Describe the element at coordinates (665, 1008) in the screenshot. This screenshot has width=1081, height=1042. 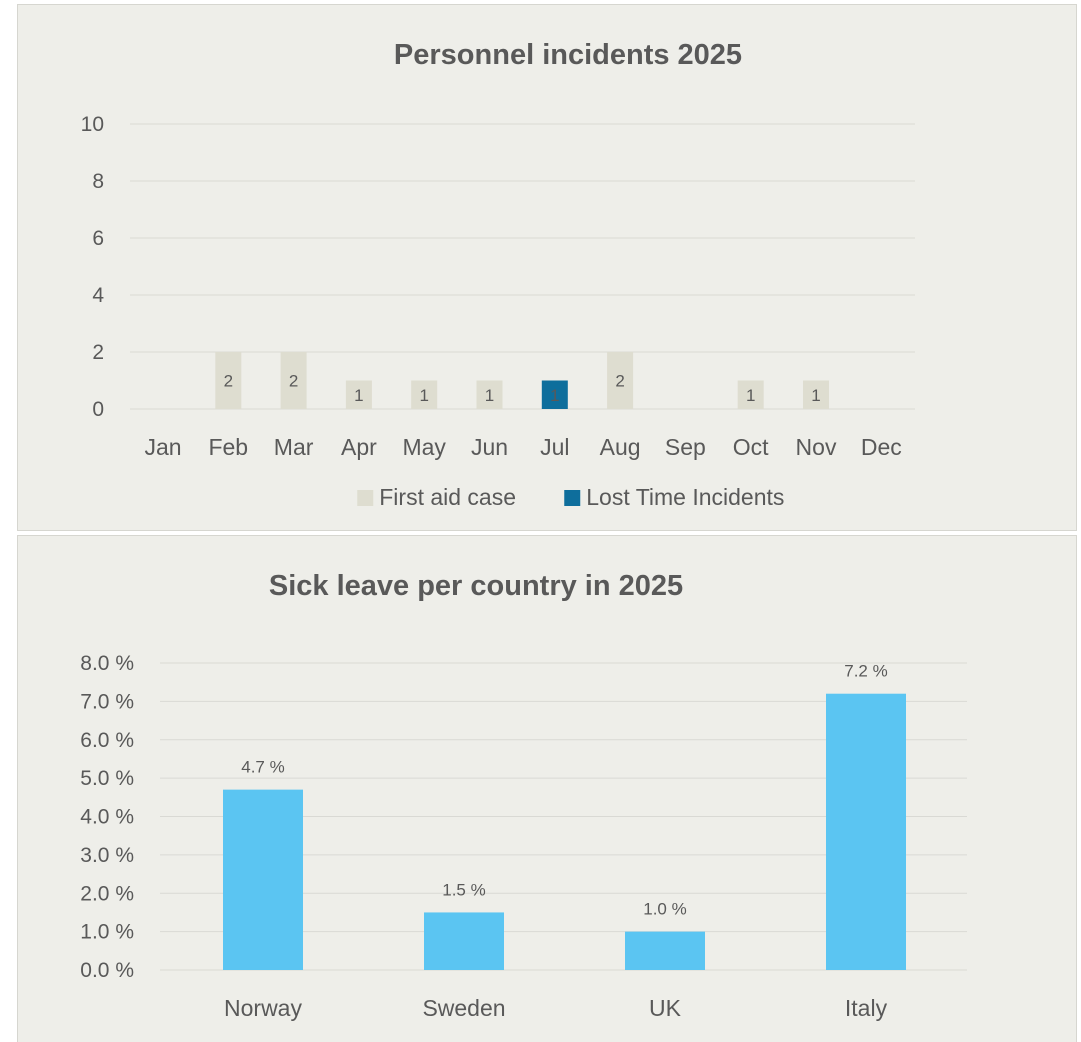
I see `chart-1-x-tick: UK` at that location.